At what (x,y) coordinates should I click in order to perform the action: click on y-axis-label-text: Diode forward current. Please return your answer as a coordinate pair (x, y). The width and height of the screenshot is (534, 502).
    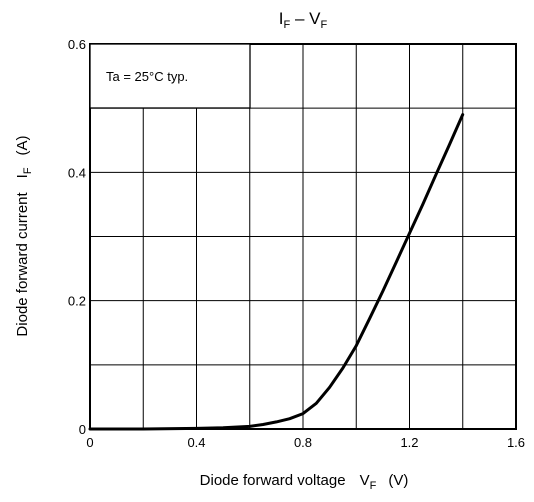
    Looking at the image, I should click on (22, 264).